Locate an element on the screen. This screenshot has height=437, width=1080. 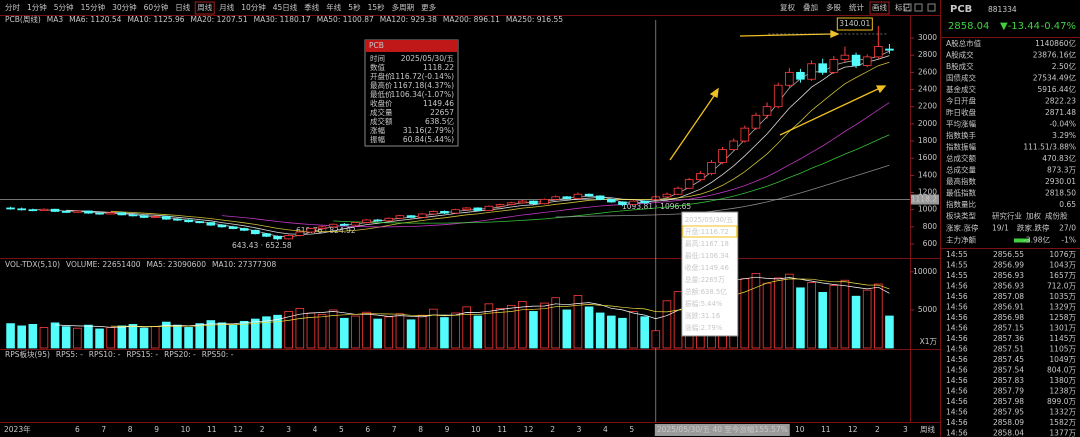
tool-button: 复权 is located at coordinates (787, 7).